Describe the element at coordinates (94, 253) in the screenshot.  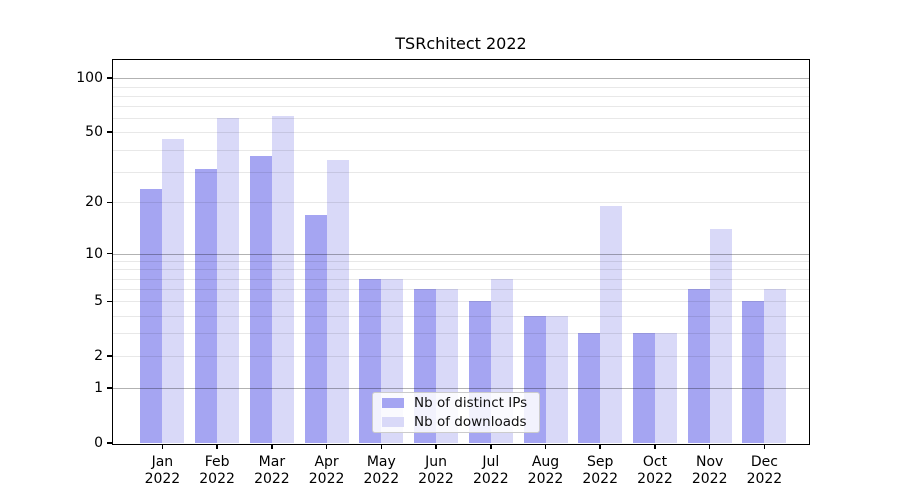
I see `y-tick-label-10: 10` at that location.